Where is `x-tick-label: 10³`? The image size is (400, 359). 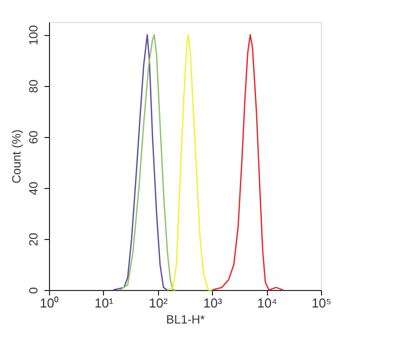 x-tick-label: 10³ is located at coordinates (213, 303).